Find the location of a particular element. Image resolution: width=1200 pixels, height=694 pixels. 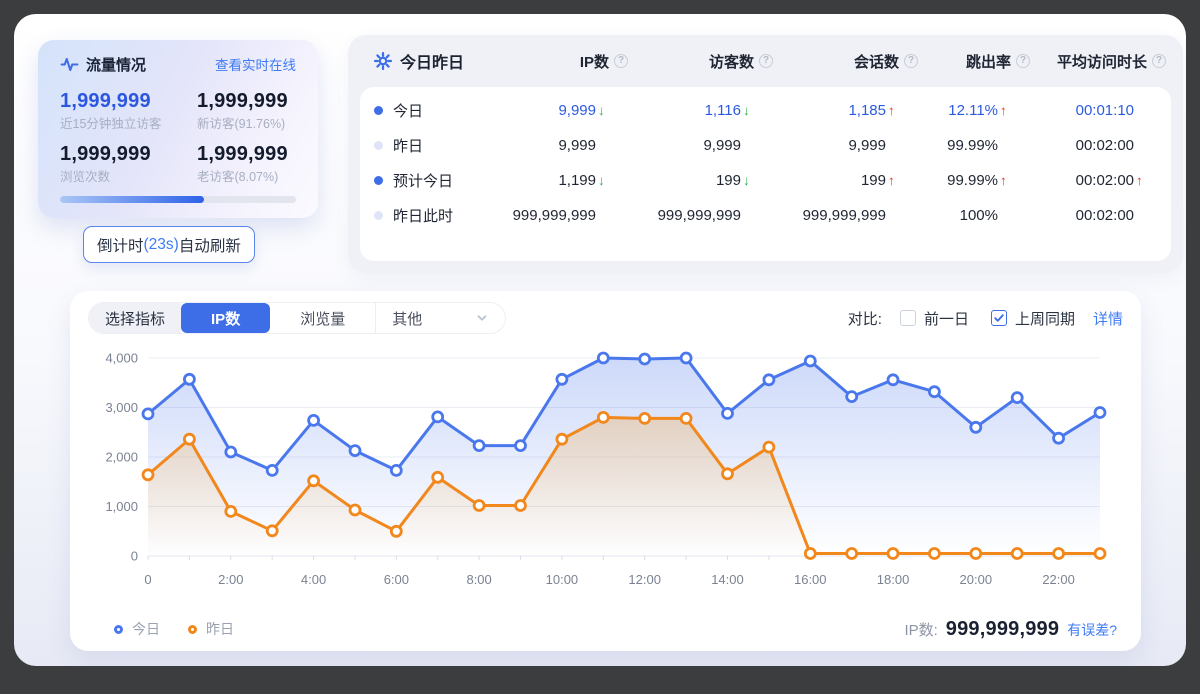

chart-footer: 今日 昨日 IP数: 999,999,999 有误差? is located at coordinates (615, 629).